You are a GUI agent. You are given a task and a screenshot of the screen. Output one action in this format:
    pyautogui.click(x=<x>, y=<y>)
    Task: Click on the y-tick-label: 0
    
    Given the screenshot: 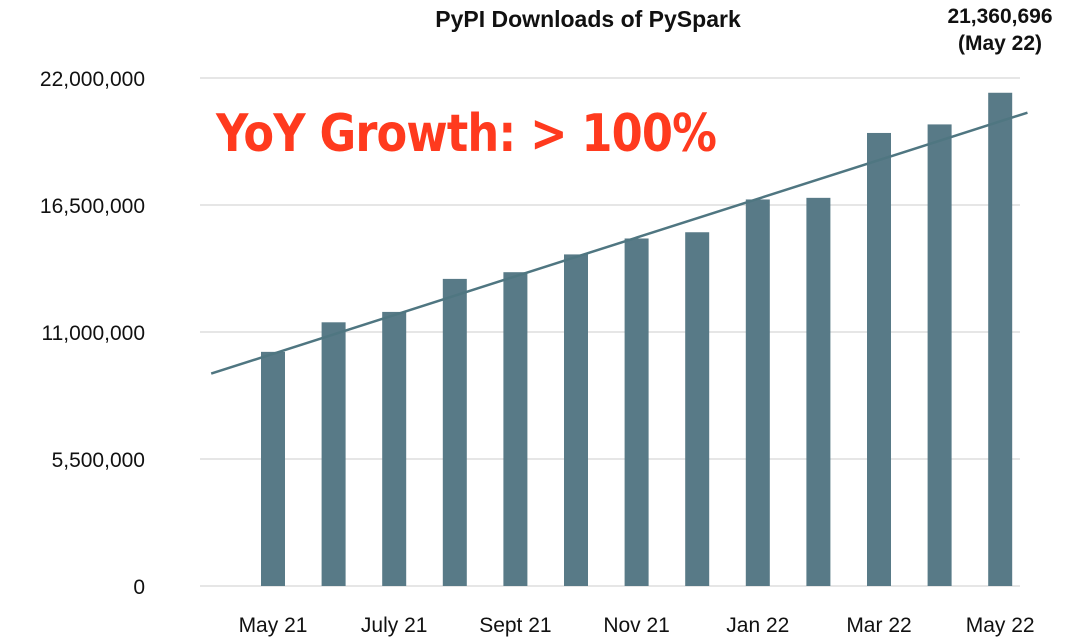 What is the action you would take?
    pyautogui.click(x=139, y=587)
    